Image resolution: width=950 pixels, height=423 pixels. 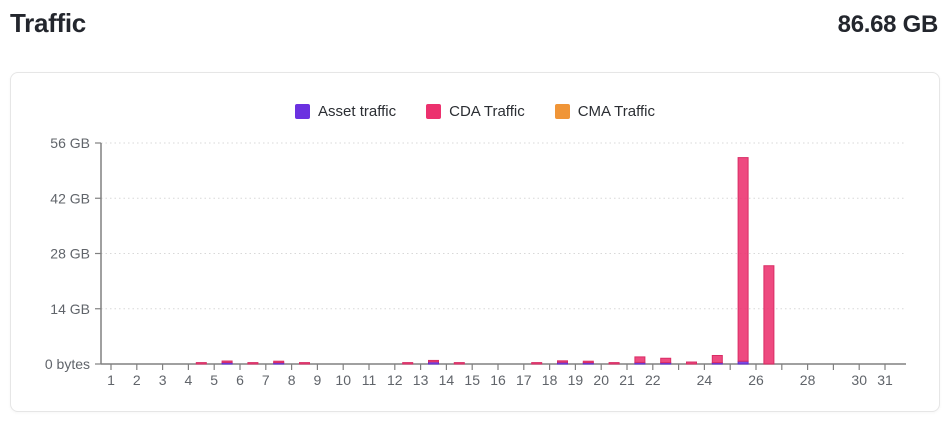 I want to click on x-axis-label: 30, so click(x=859, y=380).